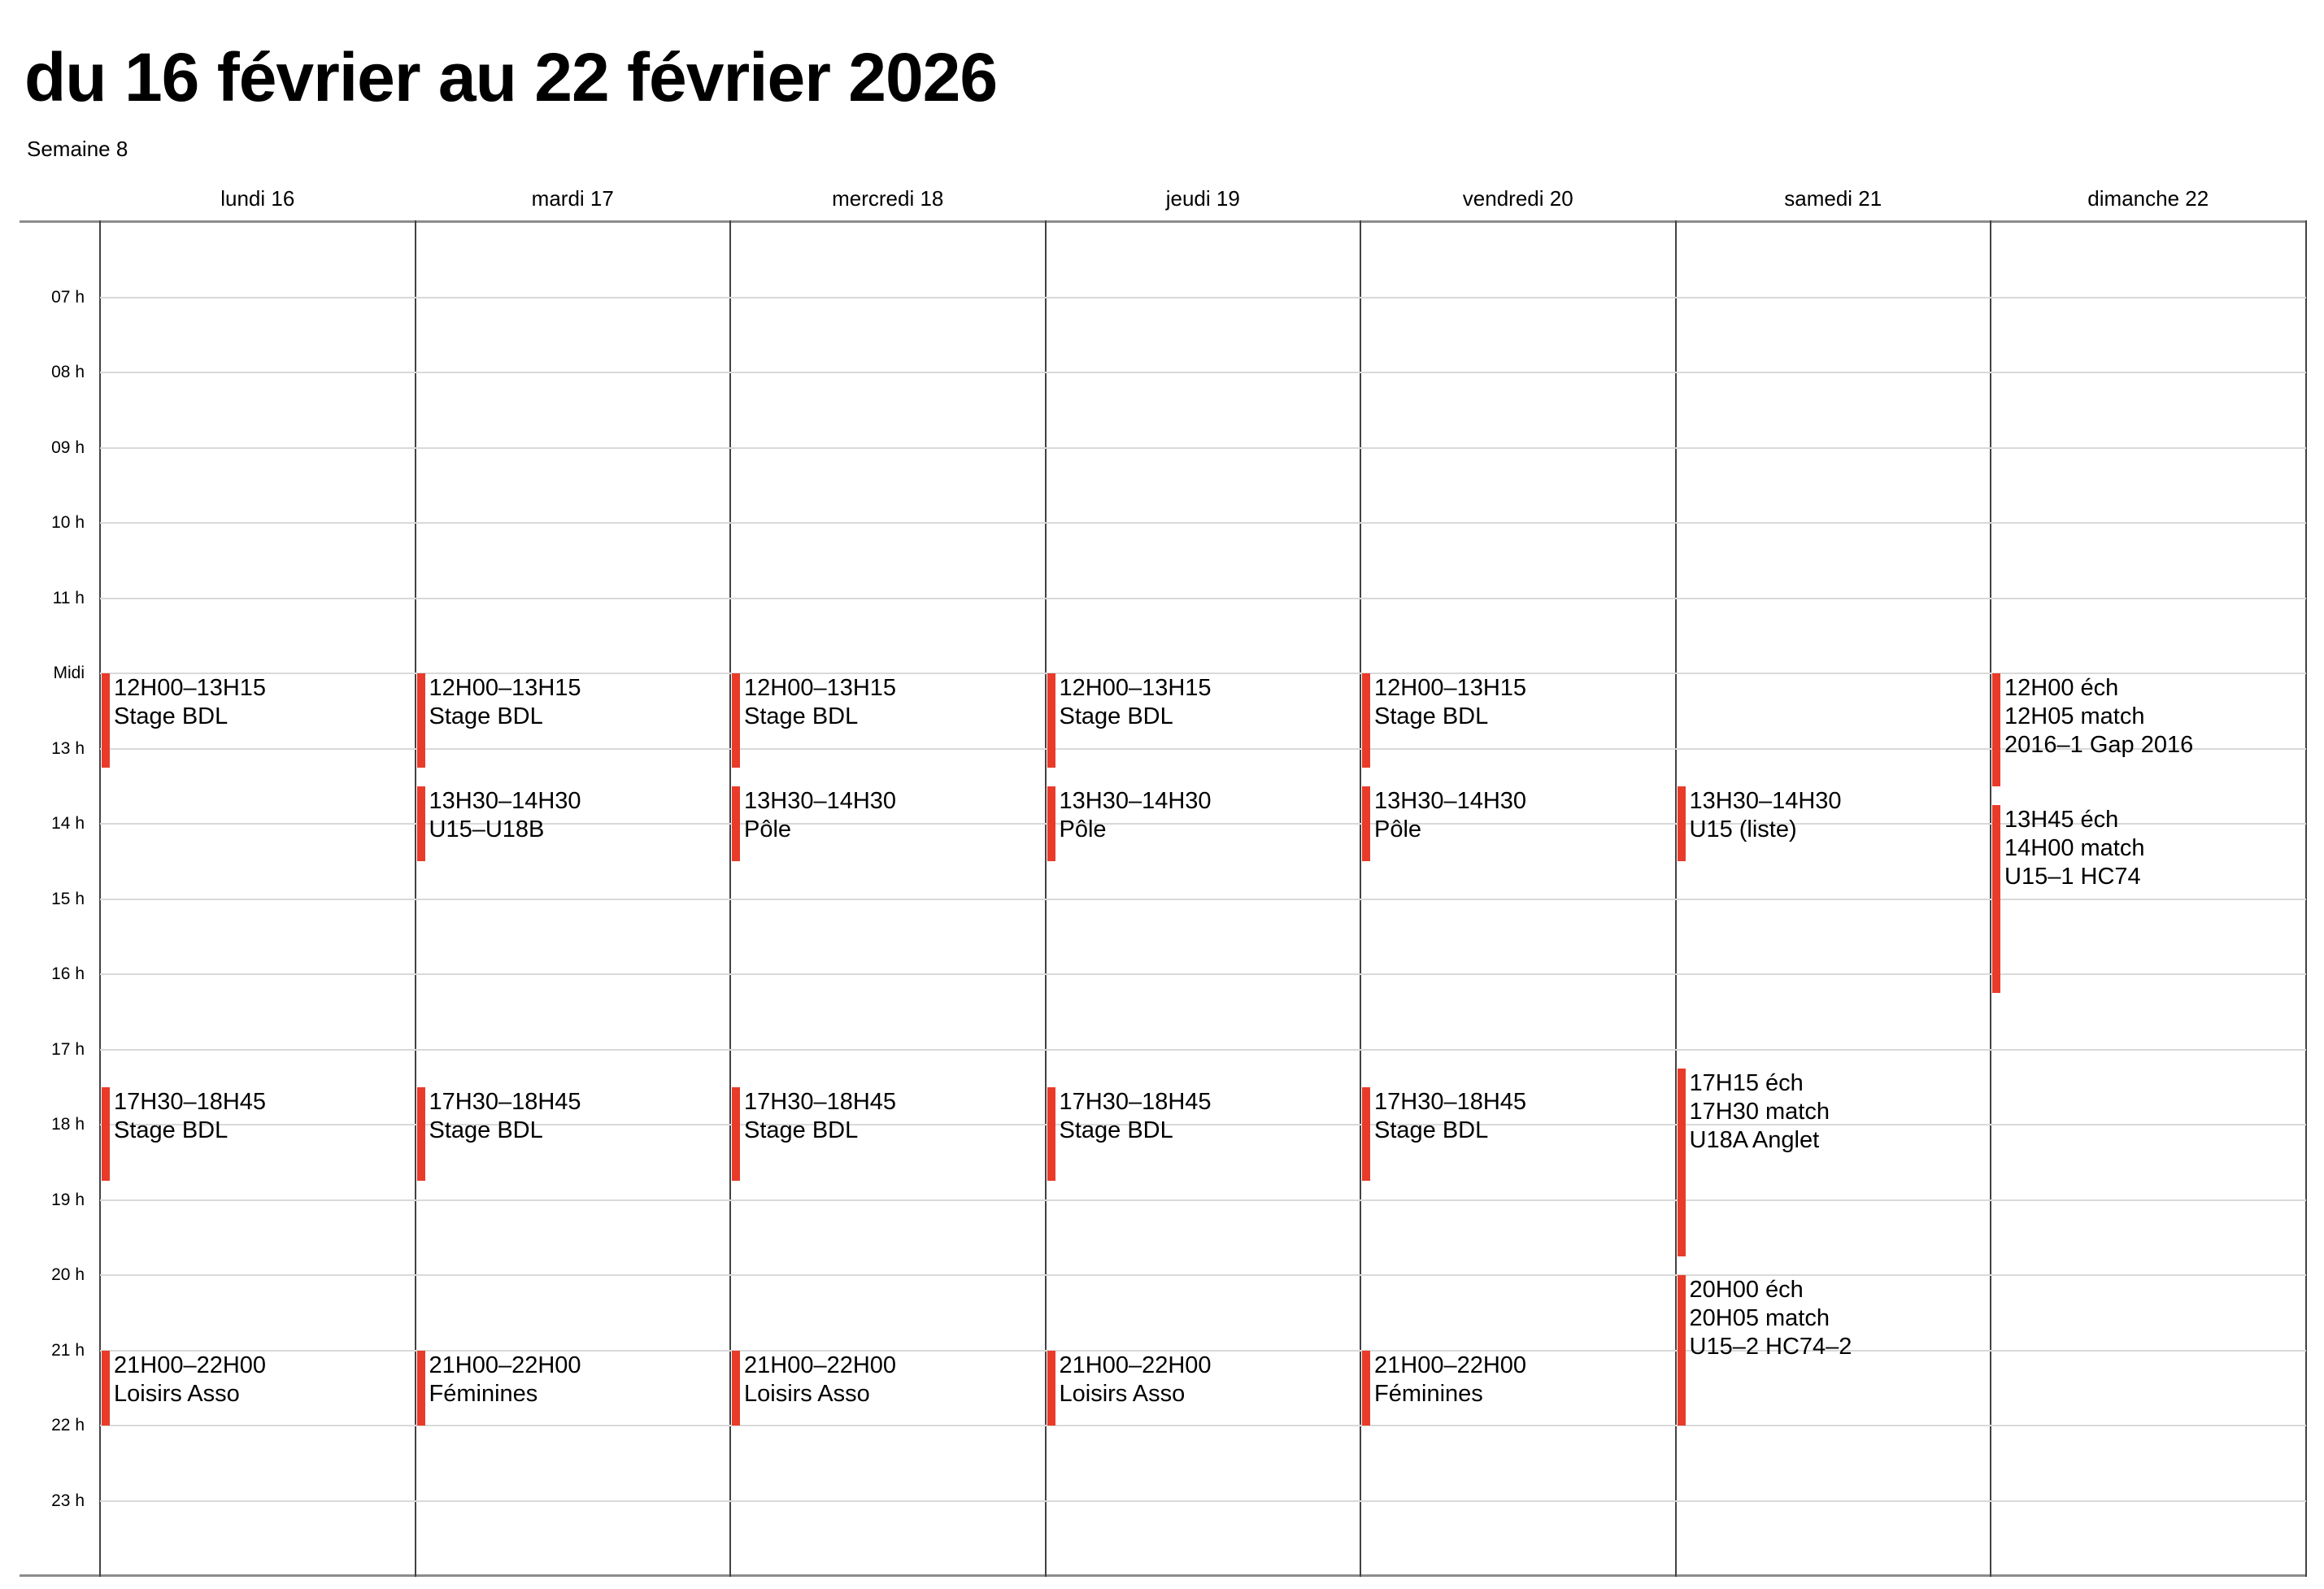  What do you see at coordinates (2099, 745) in the screenshot?
I see `event-title-line: 2016–1 Gap 2016` at bounding box center [2099, 745].